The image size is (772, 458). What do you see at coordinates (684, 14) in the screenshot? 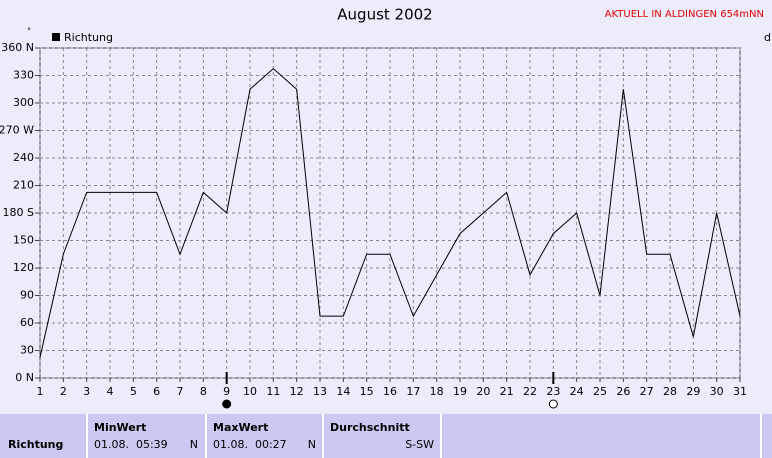
I see `chart-subtitle: AKTUELL IN ALDINGEN 654mNN` at bounding box center [684, 14].